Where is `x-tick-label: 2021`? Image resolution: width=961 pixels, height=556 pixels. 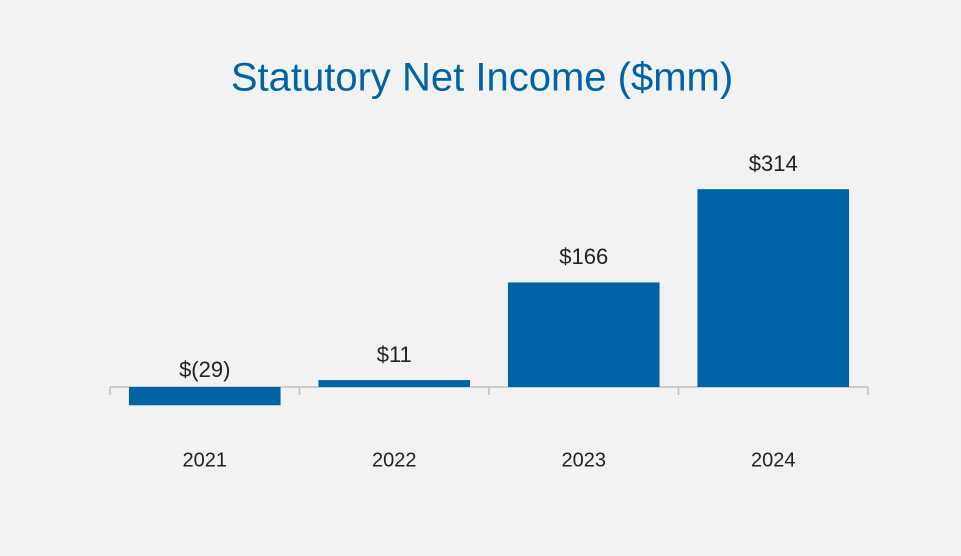 x-tick-label: 2021 is located at coordinates (205, 460).